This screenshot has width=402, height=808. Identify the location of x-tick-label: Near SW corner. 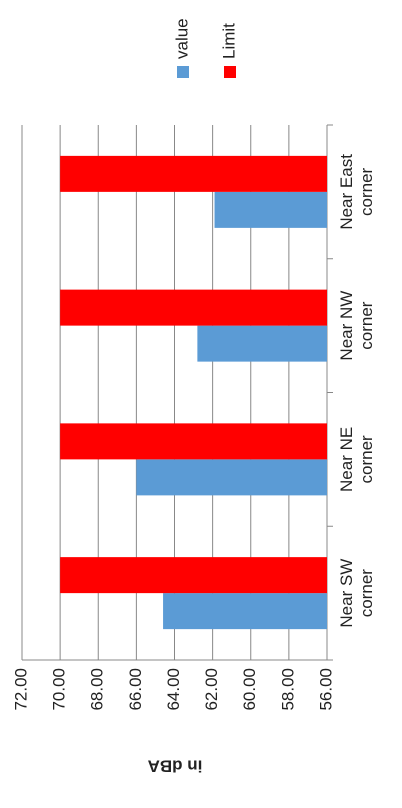
(356, 593).